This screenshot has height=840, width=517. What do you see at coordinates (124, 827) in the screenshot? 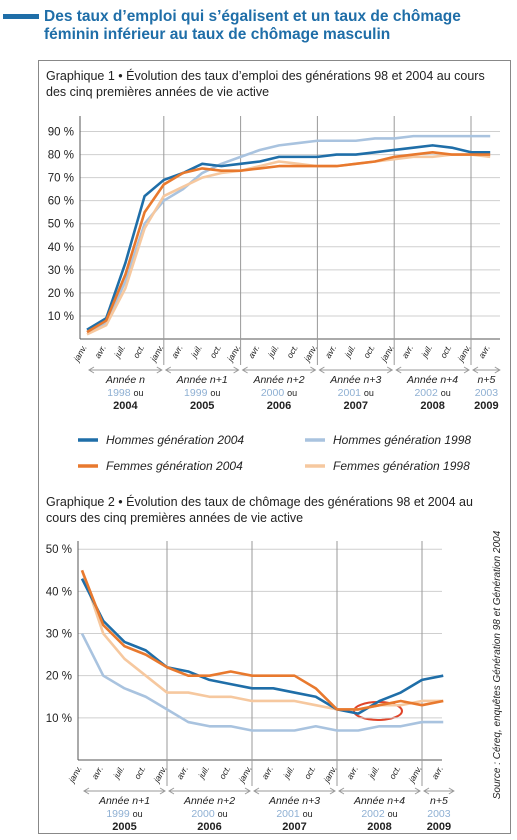
I see `period-year: 2005` at bounding box center [124, 827].